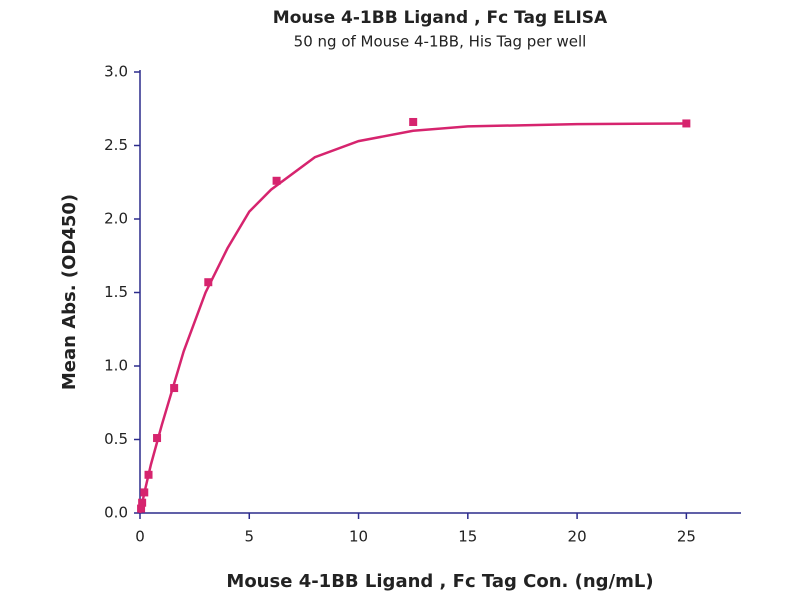 Image resolution: width=800 pixels, height=600 pixels. What do you see at coordinates (116, 145) in the screenshot?
I see `y-tick-label: 2.5` at bounding box center [116, 145].